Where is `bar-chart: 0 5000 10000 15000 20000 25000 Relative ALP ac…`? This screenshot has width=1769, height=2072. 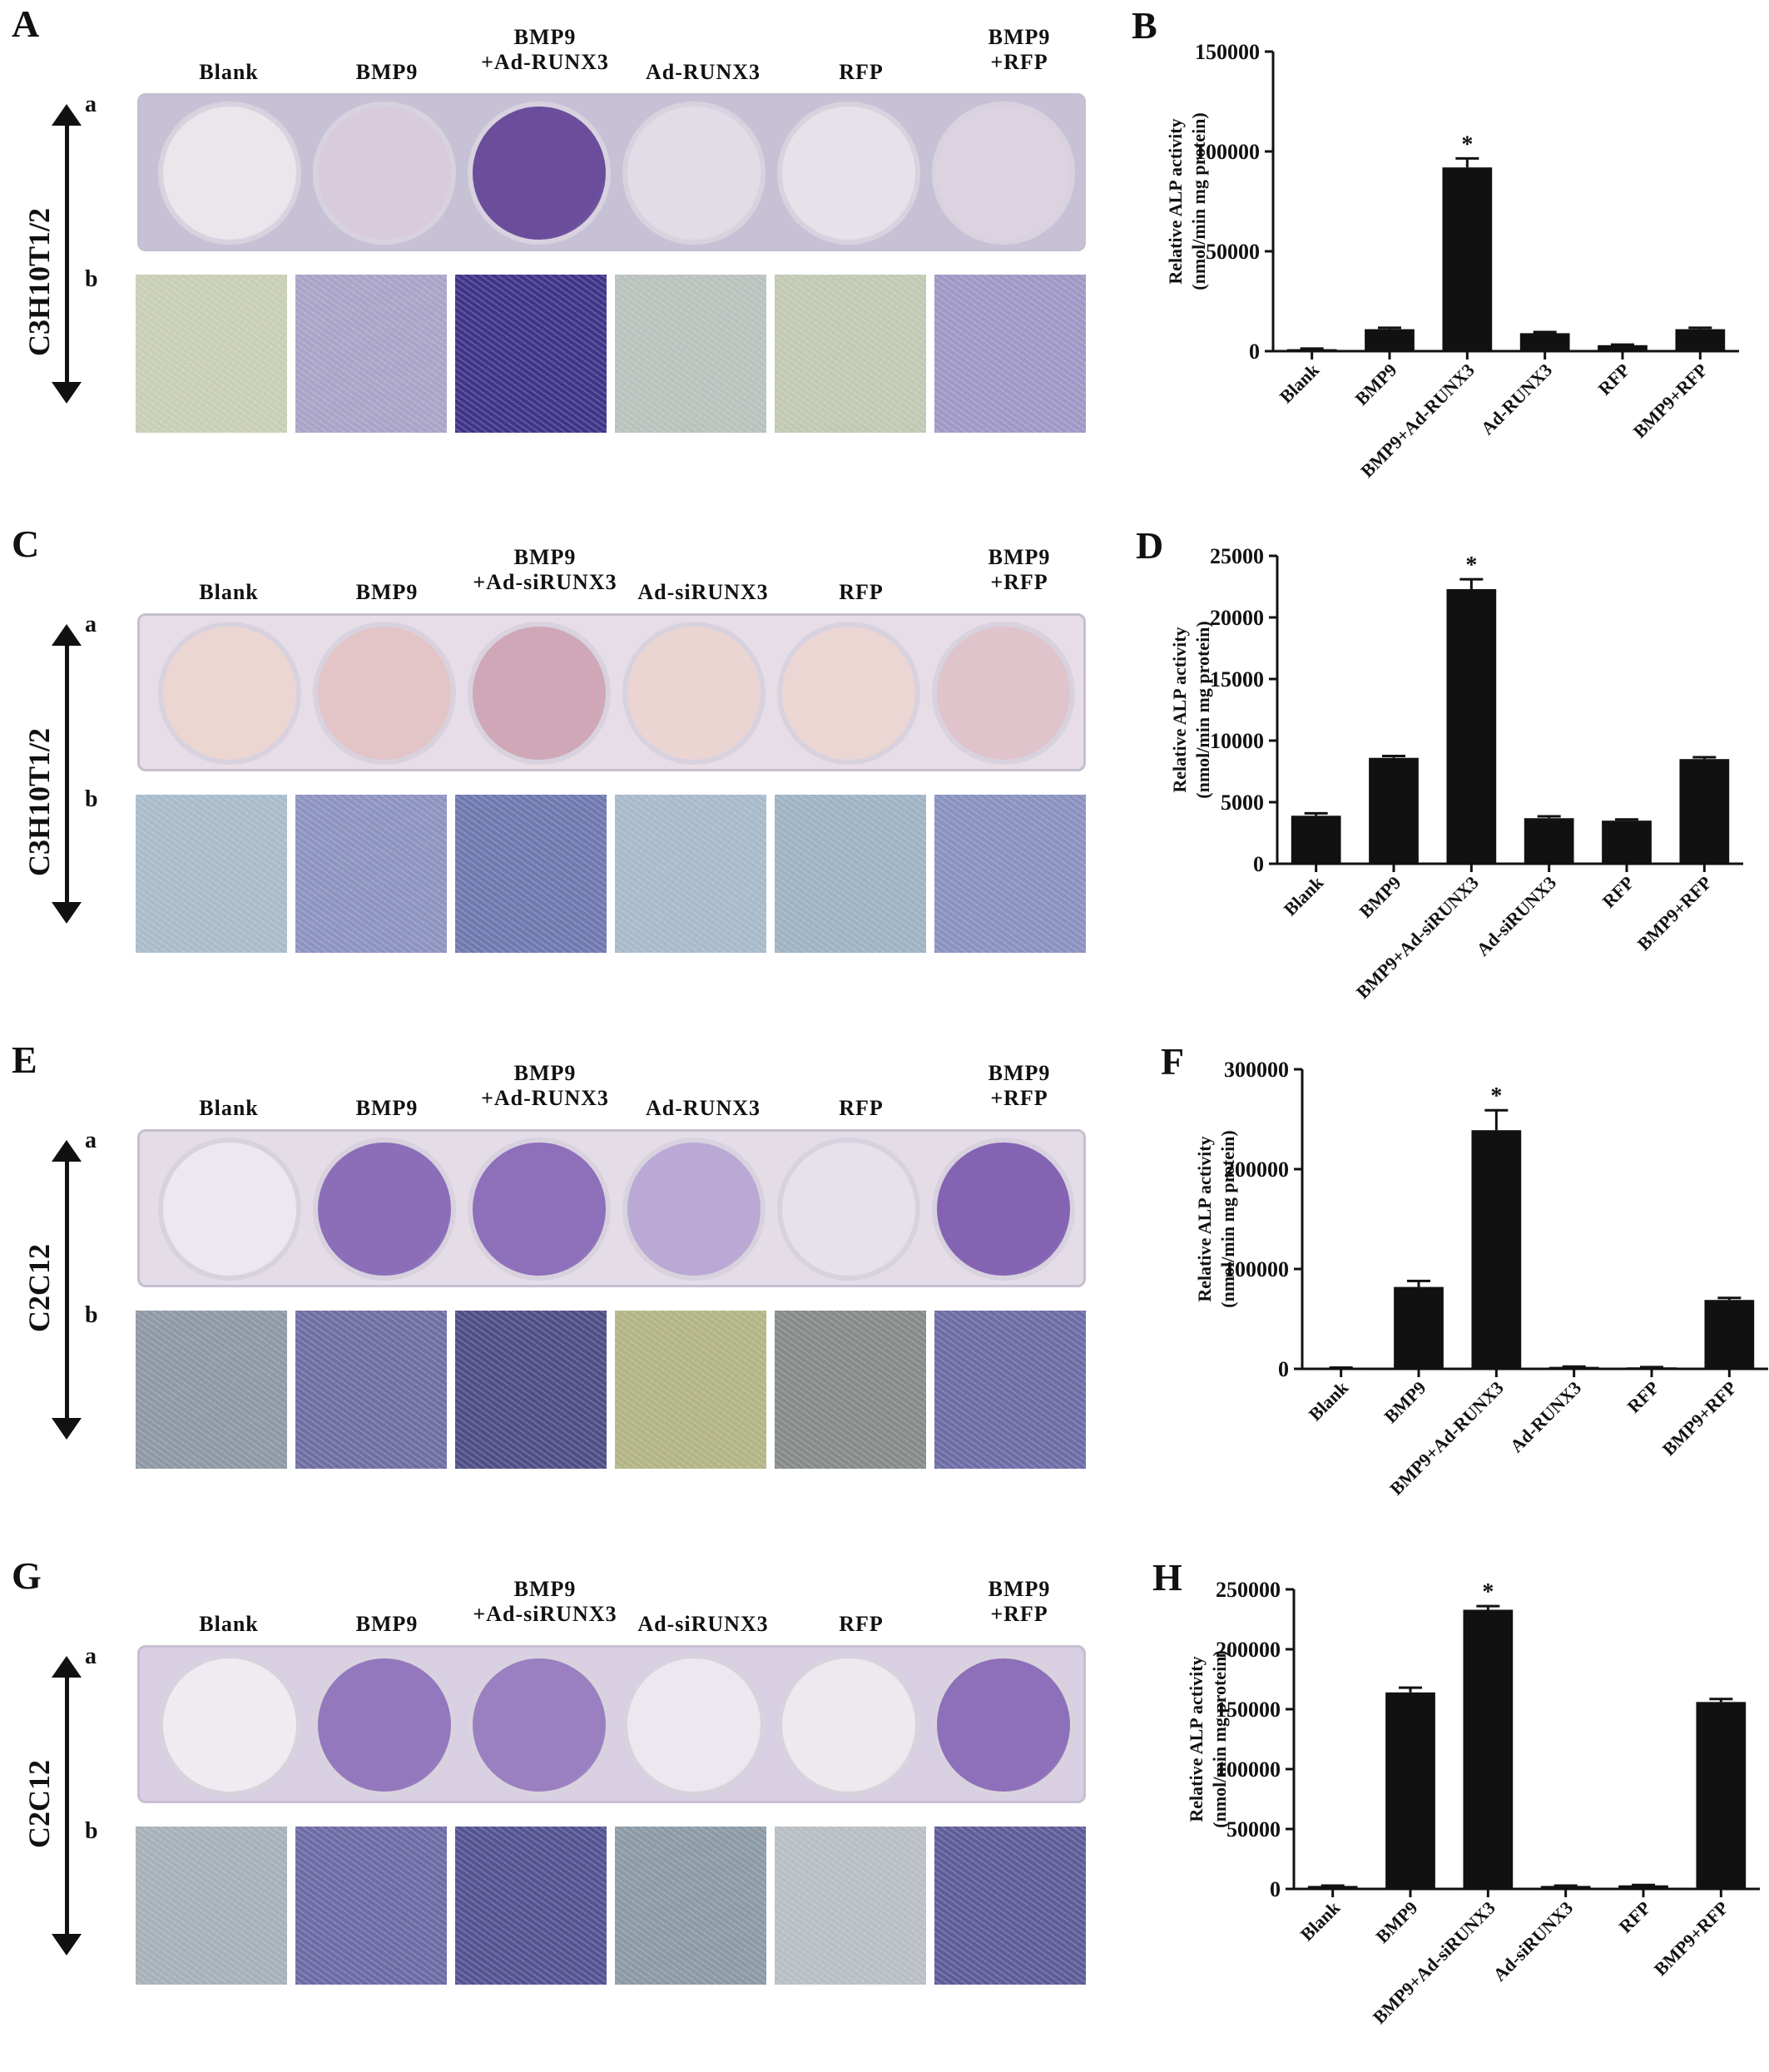 bar-chart: 0 5000 10000 15000 20000 25000 Relative ALP ac… is located at coordinates (1456, 773).